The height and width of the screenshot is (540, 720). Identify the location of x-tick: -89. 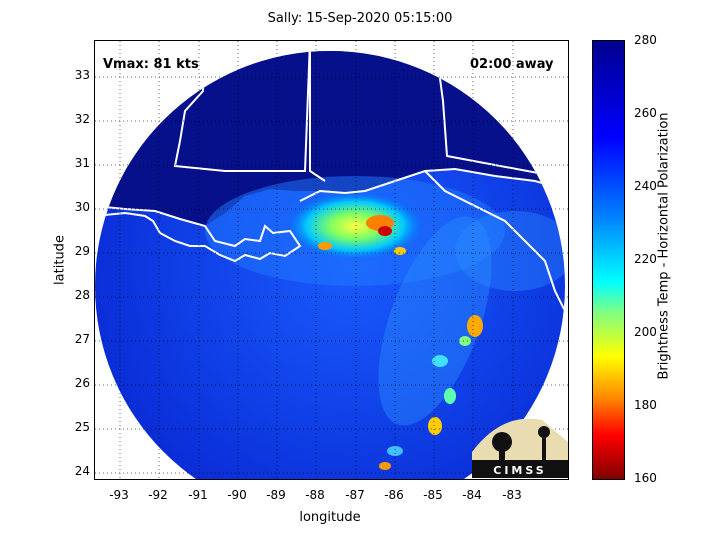
(276, 495).